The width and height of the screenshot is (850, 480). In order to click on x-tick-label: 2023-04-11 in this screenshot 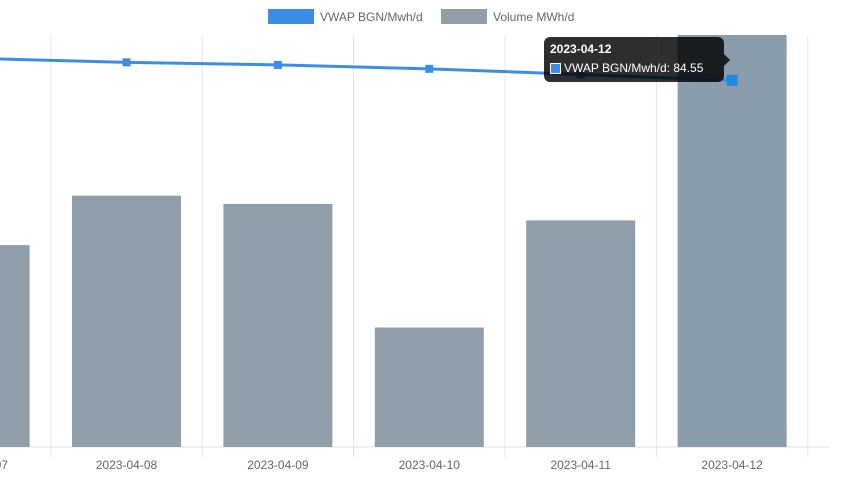, I will do `click(580, 465)`.